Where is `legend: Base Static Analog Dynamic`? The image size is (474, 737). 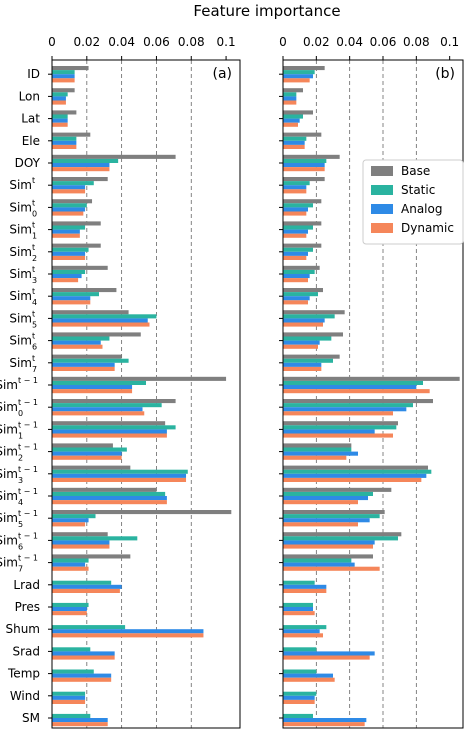
legend: Base Static Analog Dynamic is located at coordinates (413, 202).